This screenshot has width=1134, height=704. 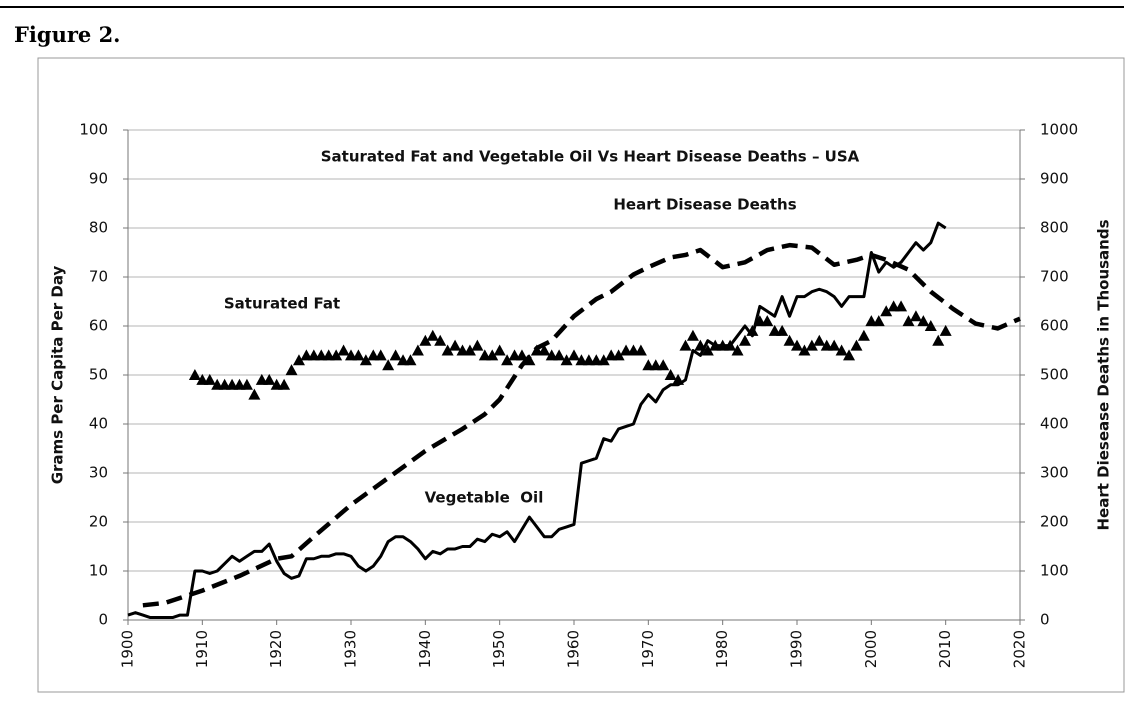 What do you see at coordinates (98, 326) in the screenshot?
I see `y-tick-label: 60` at bounding box center [98, 326].